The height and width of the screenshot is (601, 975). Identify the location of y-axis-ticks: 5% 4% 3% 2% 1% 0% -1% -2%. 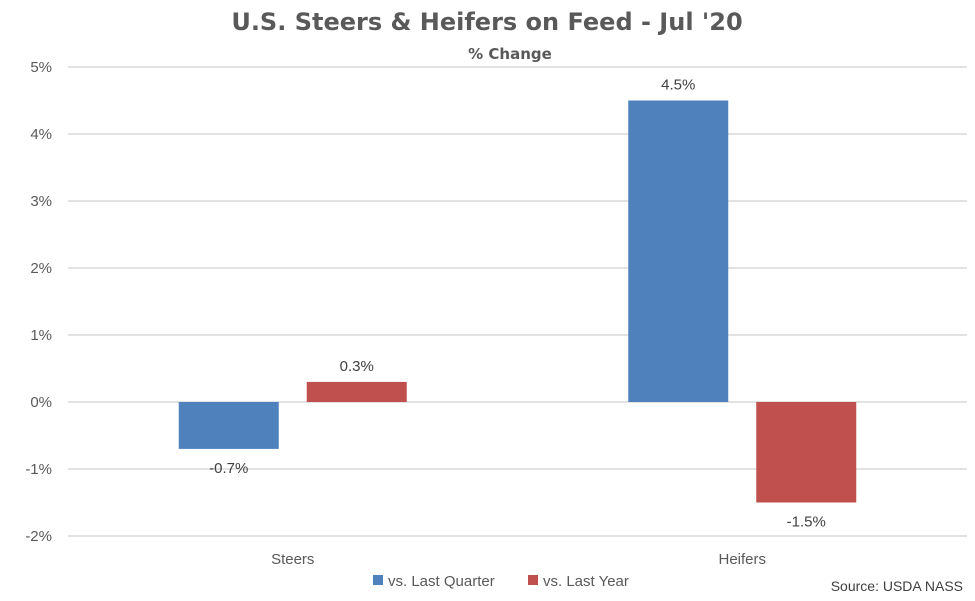
(38, 302).